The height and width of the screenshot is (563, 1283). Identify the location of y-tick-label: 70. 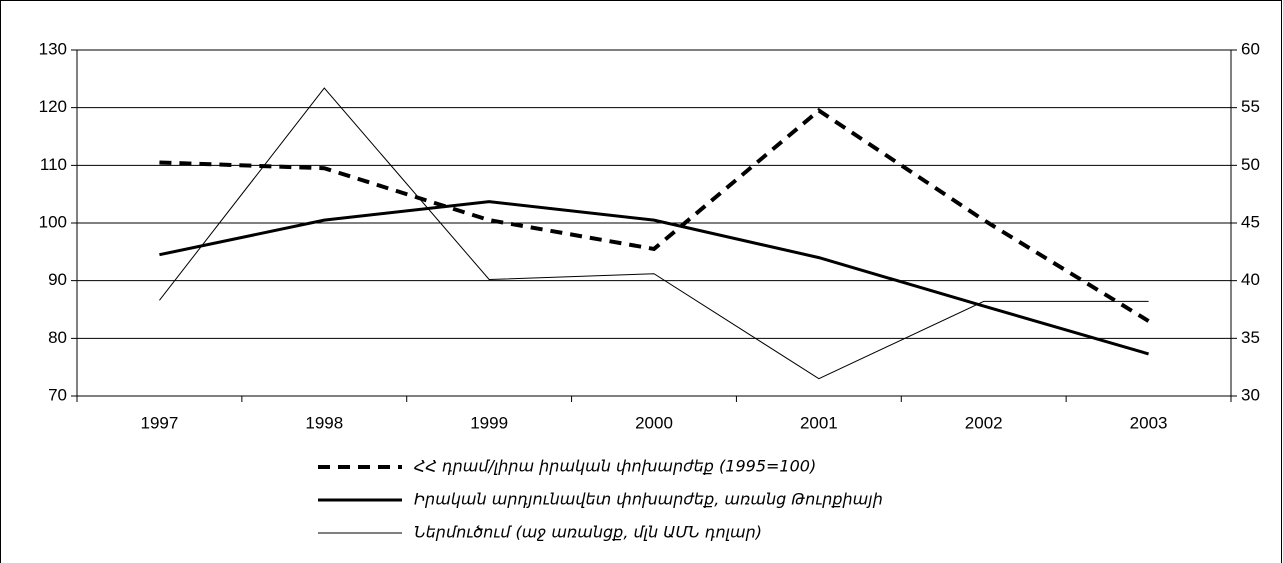
(57, 394).